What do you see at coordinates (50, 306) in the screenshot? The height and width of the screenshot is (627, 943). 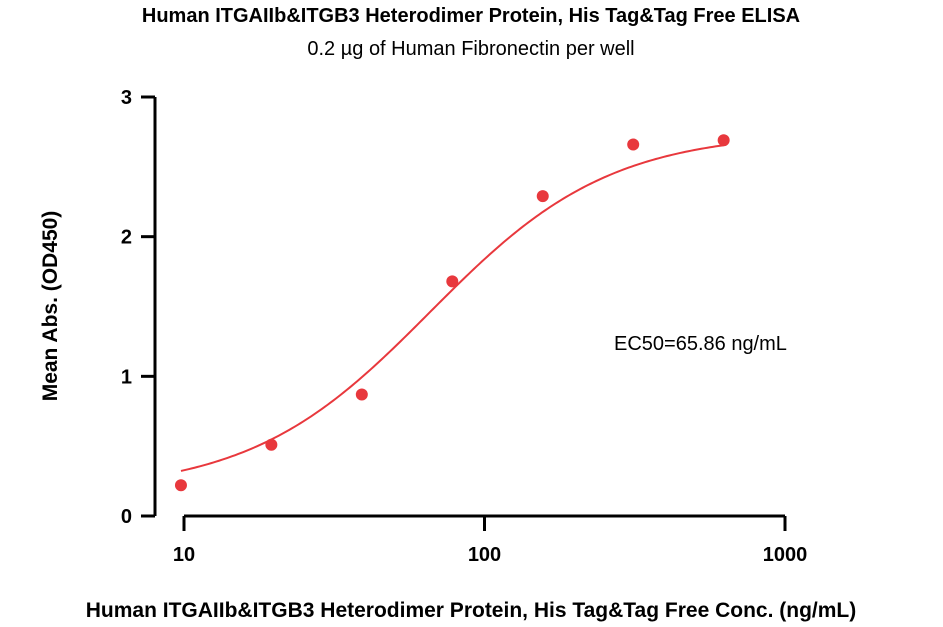 I see `y-axis-label: Mean Abs. (OD450)` at bounding box center [50, 306].